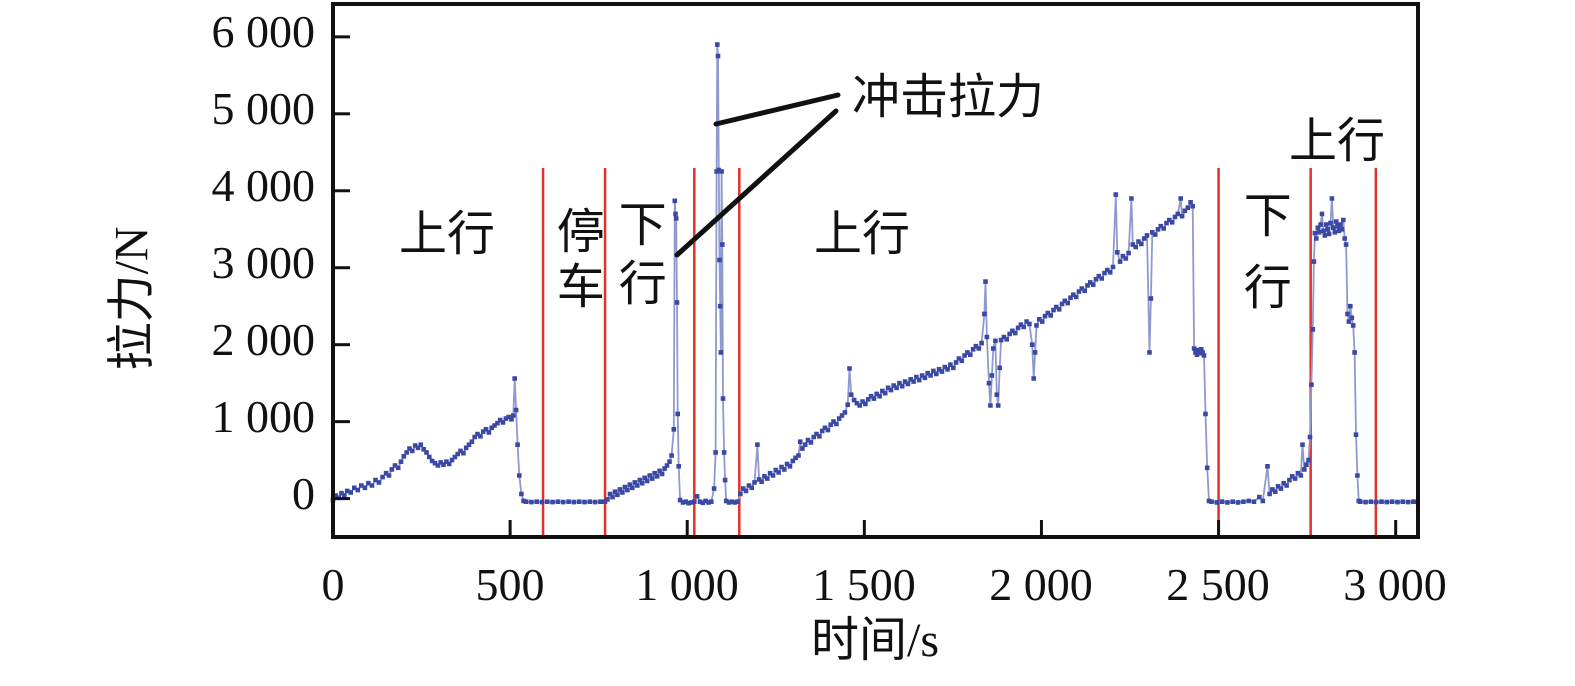 This screenshot has width=1575, height=686. What do you see at coordinates (1218, 584) in the screenshot?
I see `x-tick-label: 2 500` at bounding box center [1218, 584].